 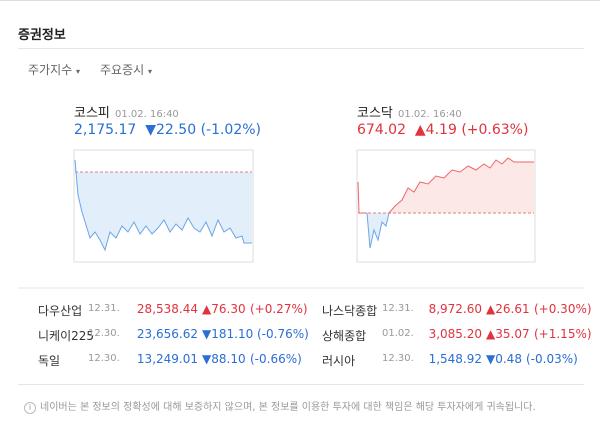 What do you see at coordinates (375, 113) in the screenshot?
I see `index-name: 코스닥` at bounding box center [375, 113].